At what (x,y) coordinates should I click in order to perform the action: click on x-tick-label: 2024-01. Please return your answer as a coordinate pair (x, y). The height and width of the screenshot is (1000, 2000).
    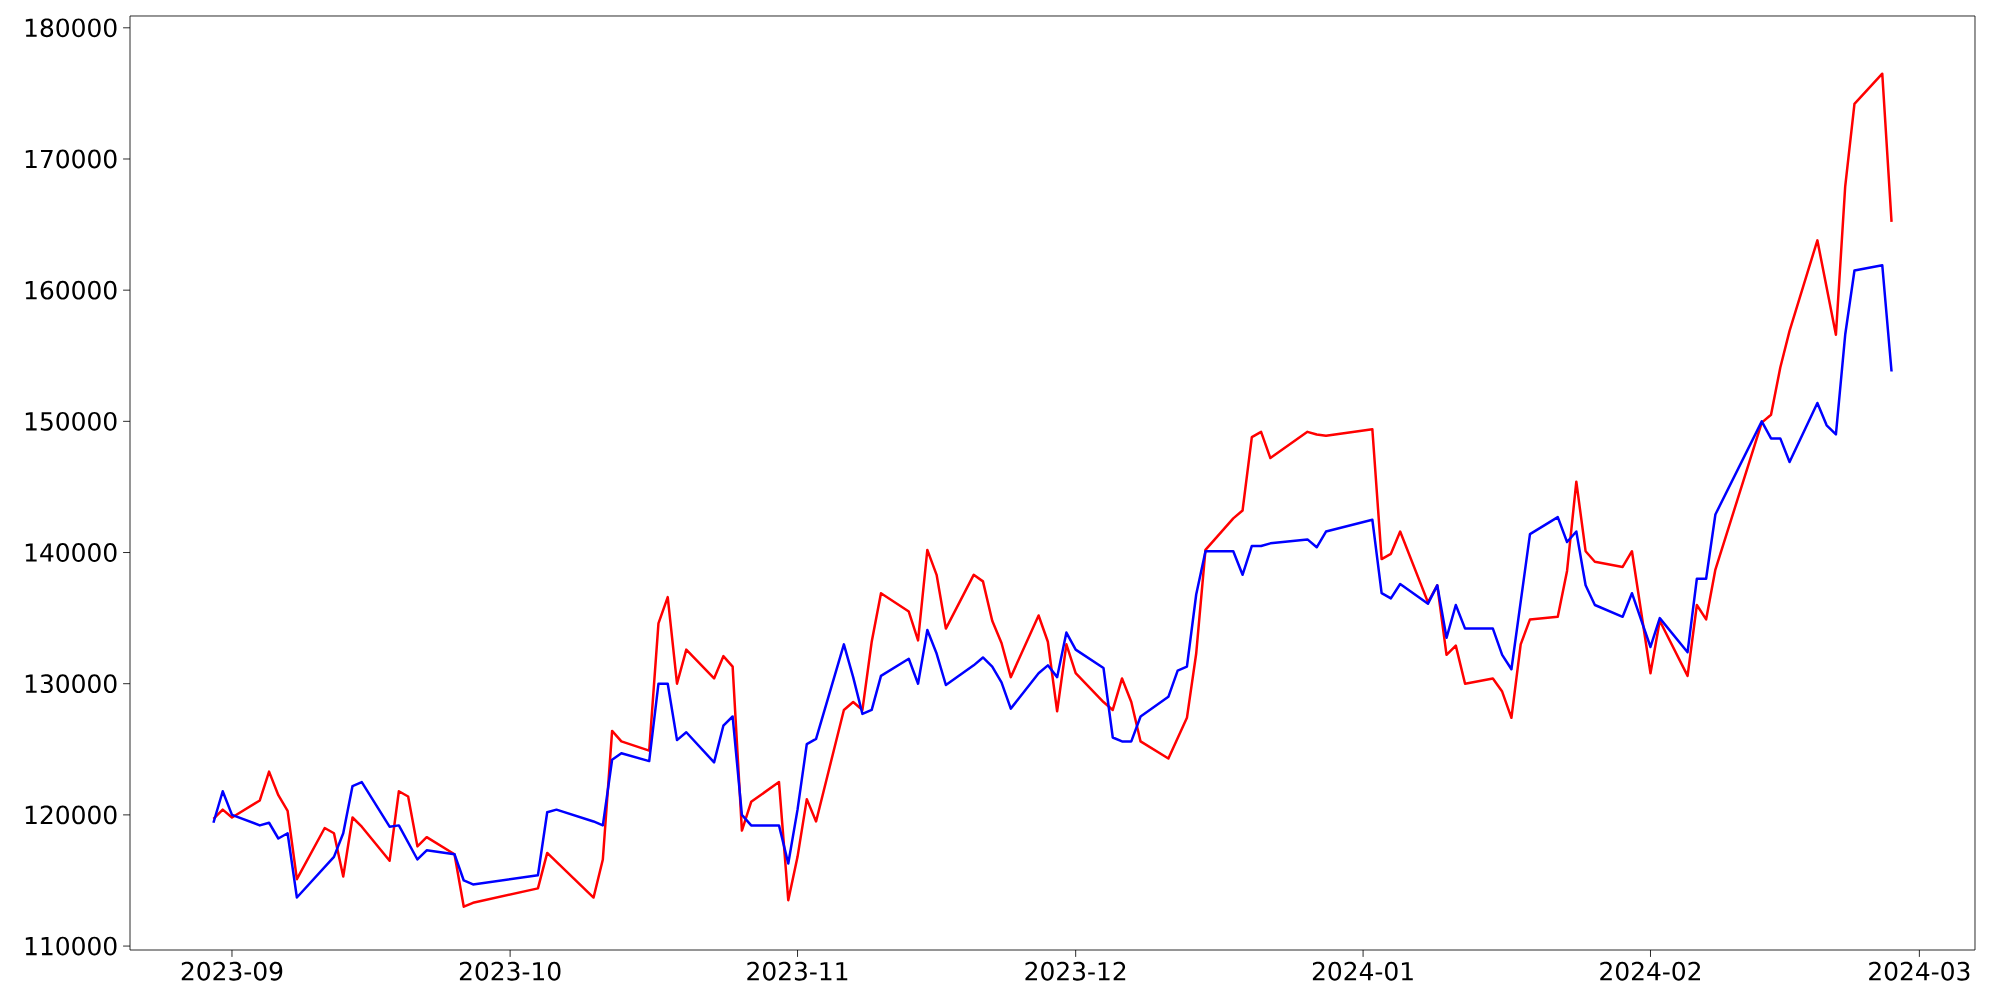
    Looking at the image, I should click on (1362, 971).